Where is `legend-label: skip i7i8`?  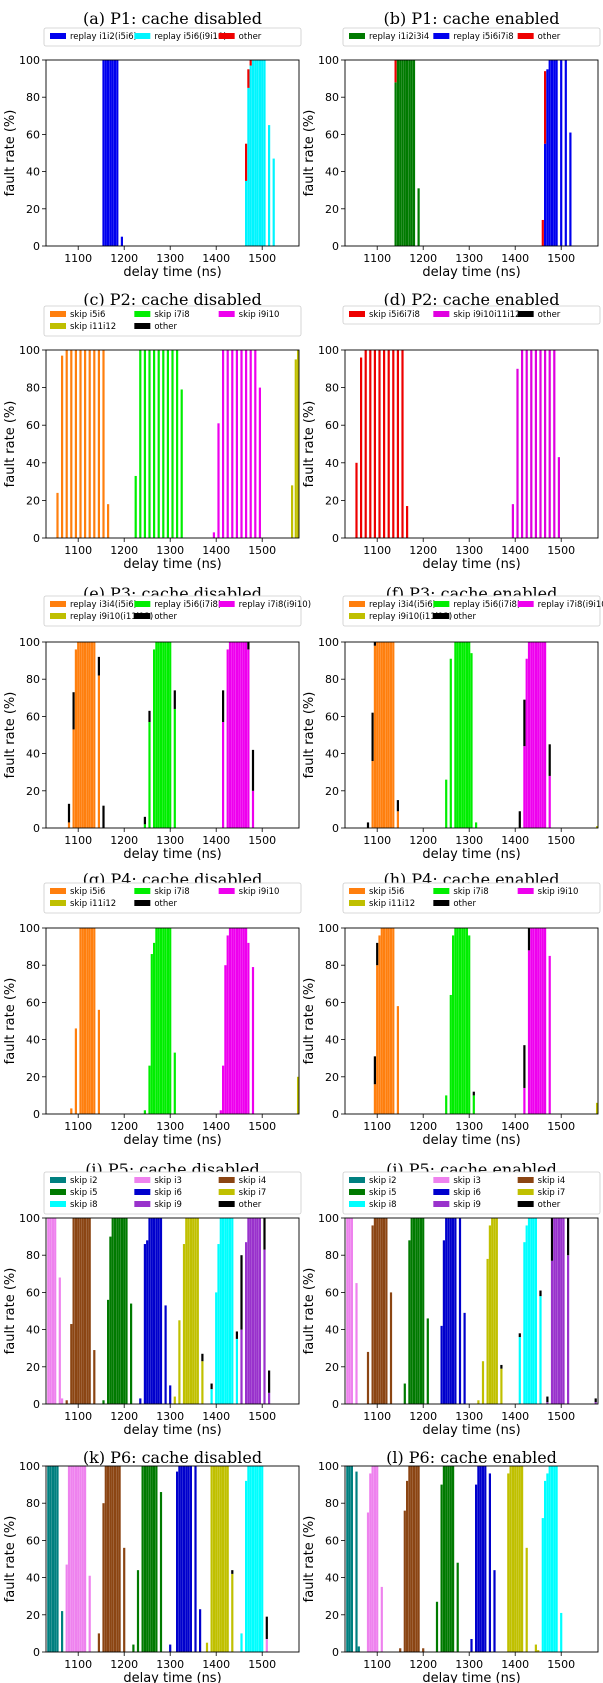
legend-label: skip i7i8 is located at coordinates (171, 892).